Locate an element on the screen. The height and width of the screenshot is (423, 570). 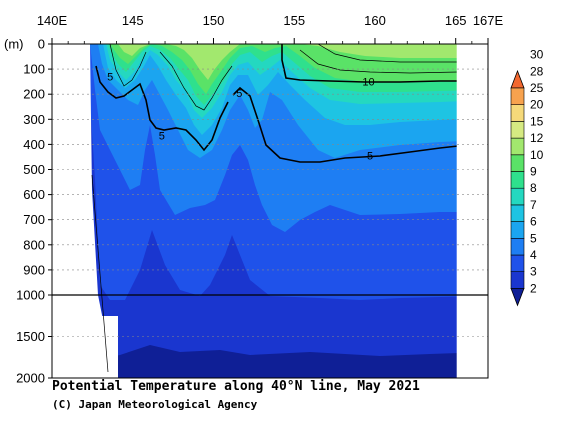
colorbar-label: 9 is located at coordinates (533, 172).